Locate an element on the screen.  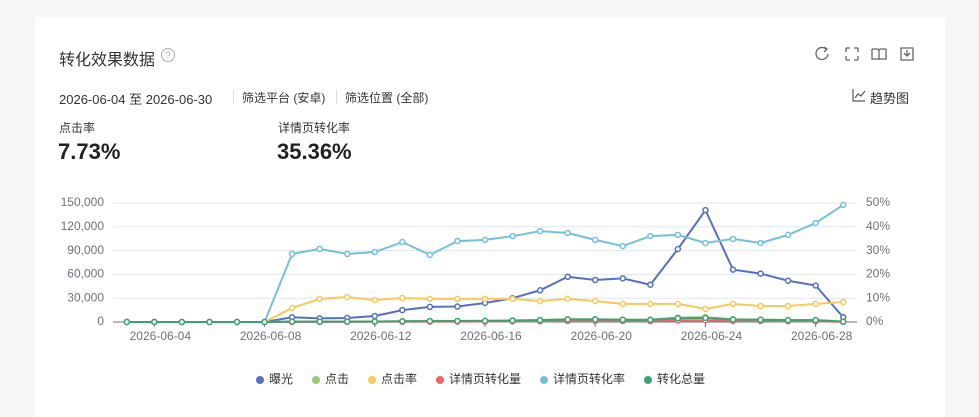
filter-platform: 筛选平台 (安卓) is located at coordinates (284, 98).